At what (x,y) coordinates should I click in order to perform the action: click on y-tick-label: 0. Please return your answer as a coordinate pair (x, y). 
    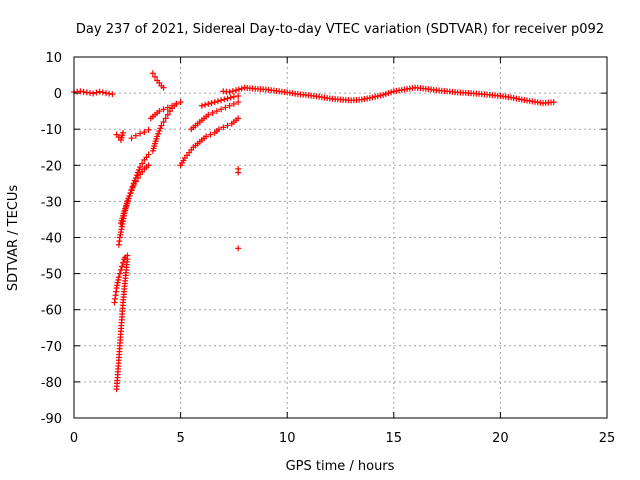
    Looking at the image, I should click on (58, 94).